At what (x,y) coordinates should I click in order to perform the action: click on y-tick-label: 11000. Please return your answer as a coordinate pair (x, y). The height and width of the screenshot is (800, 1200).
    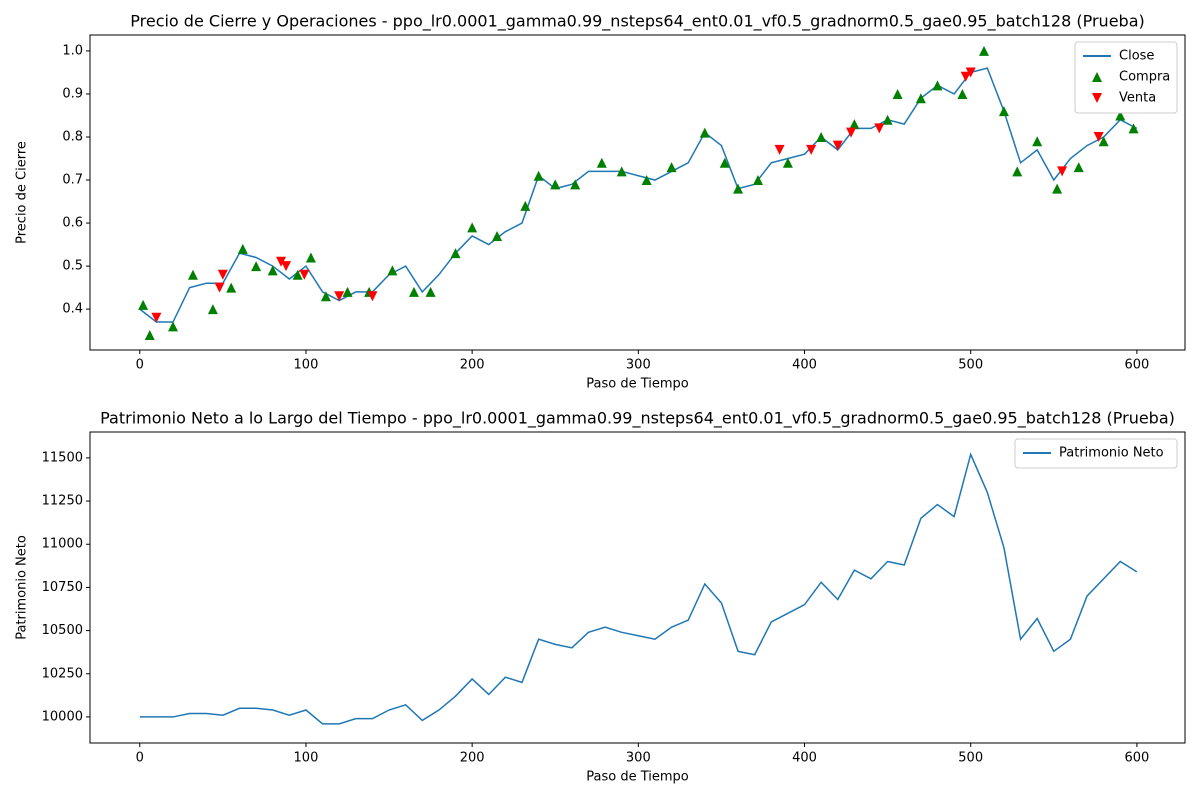
    Looking at the image, I should click on (62, 544).